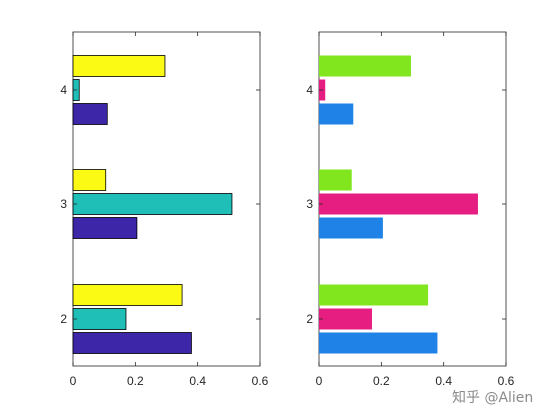  What do you see at coordinates (309, 90) in the screenshot?
I see `right-ytick-label: 4` at bounding box center [309, 90].